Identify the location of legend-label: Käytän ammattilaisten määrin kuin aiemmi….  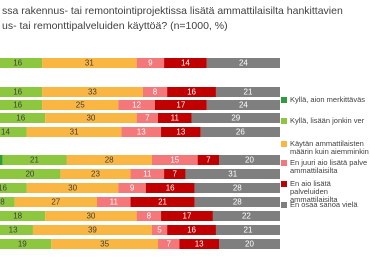
(329, 147).